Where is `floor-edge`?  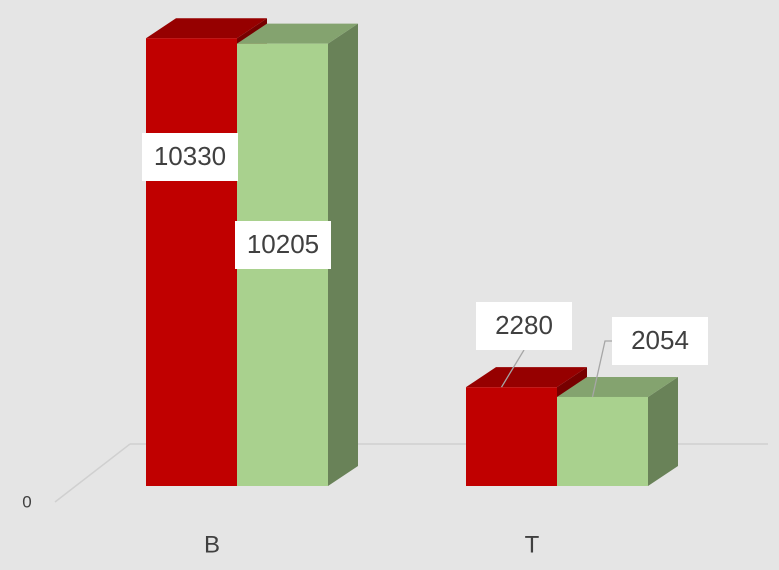 floor-edge is located at coordinates (92, 473).